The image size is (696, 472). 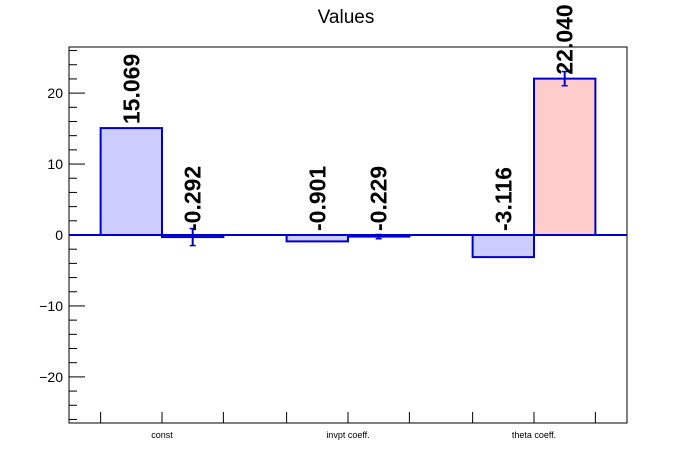 What do you see at coordinates (59, 235) in the screenshot?
I see `y-tick-label: 0` at bounding box center [59, 235].